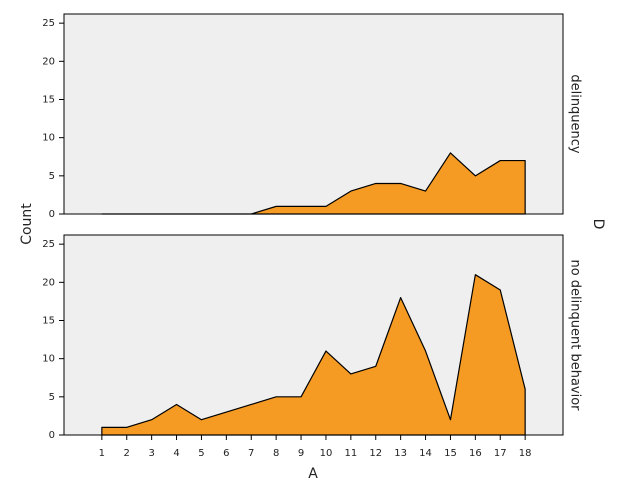  Describe the element at coordinates (176, 453) in the screenshot. I see `x-tick-label: 4` at that location.